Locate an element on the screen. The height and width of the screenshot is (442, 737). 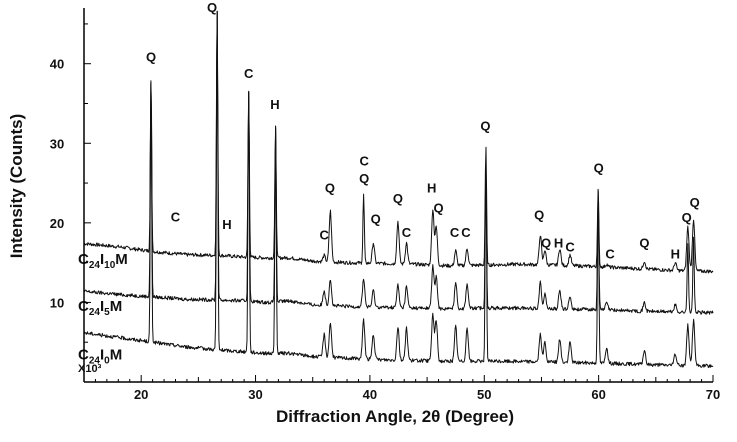
x-tick-label: 30 is located at coordinates (255, 394).